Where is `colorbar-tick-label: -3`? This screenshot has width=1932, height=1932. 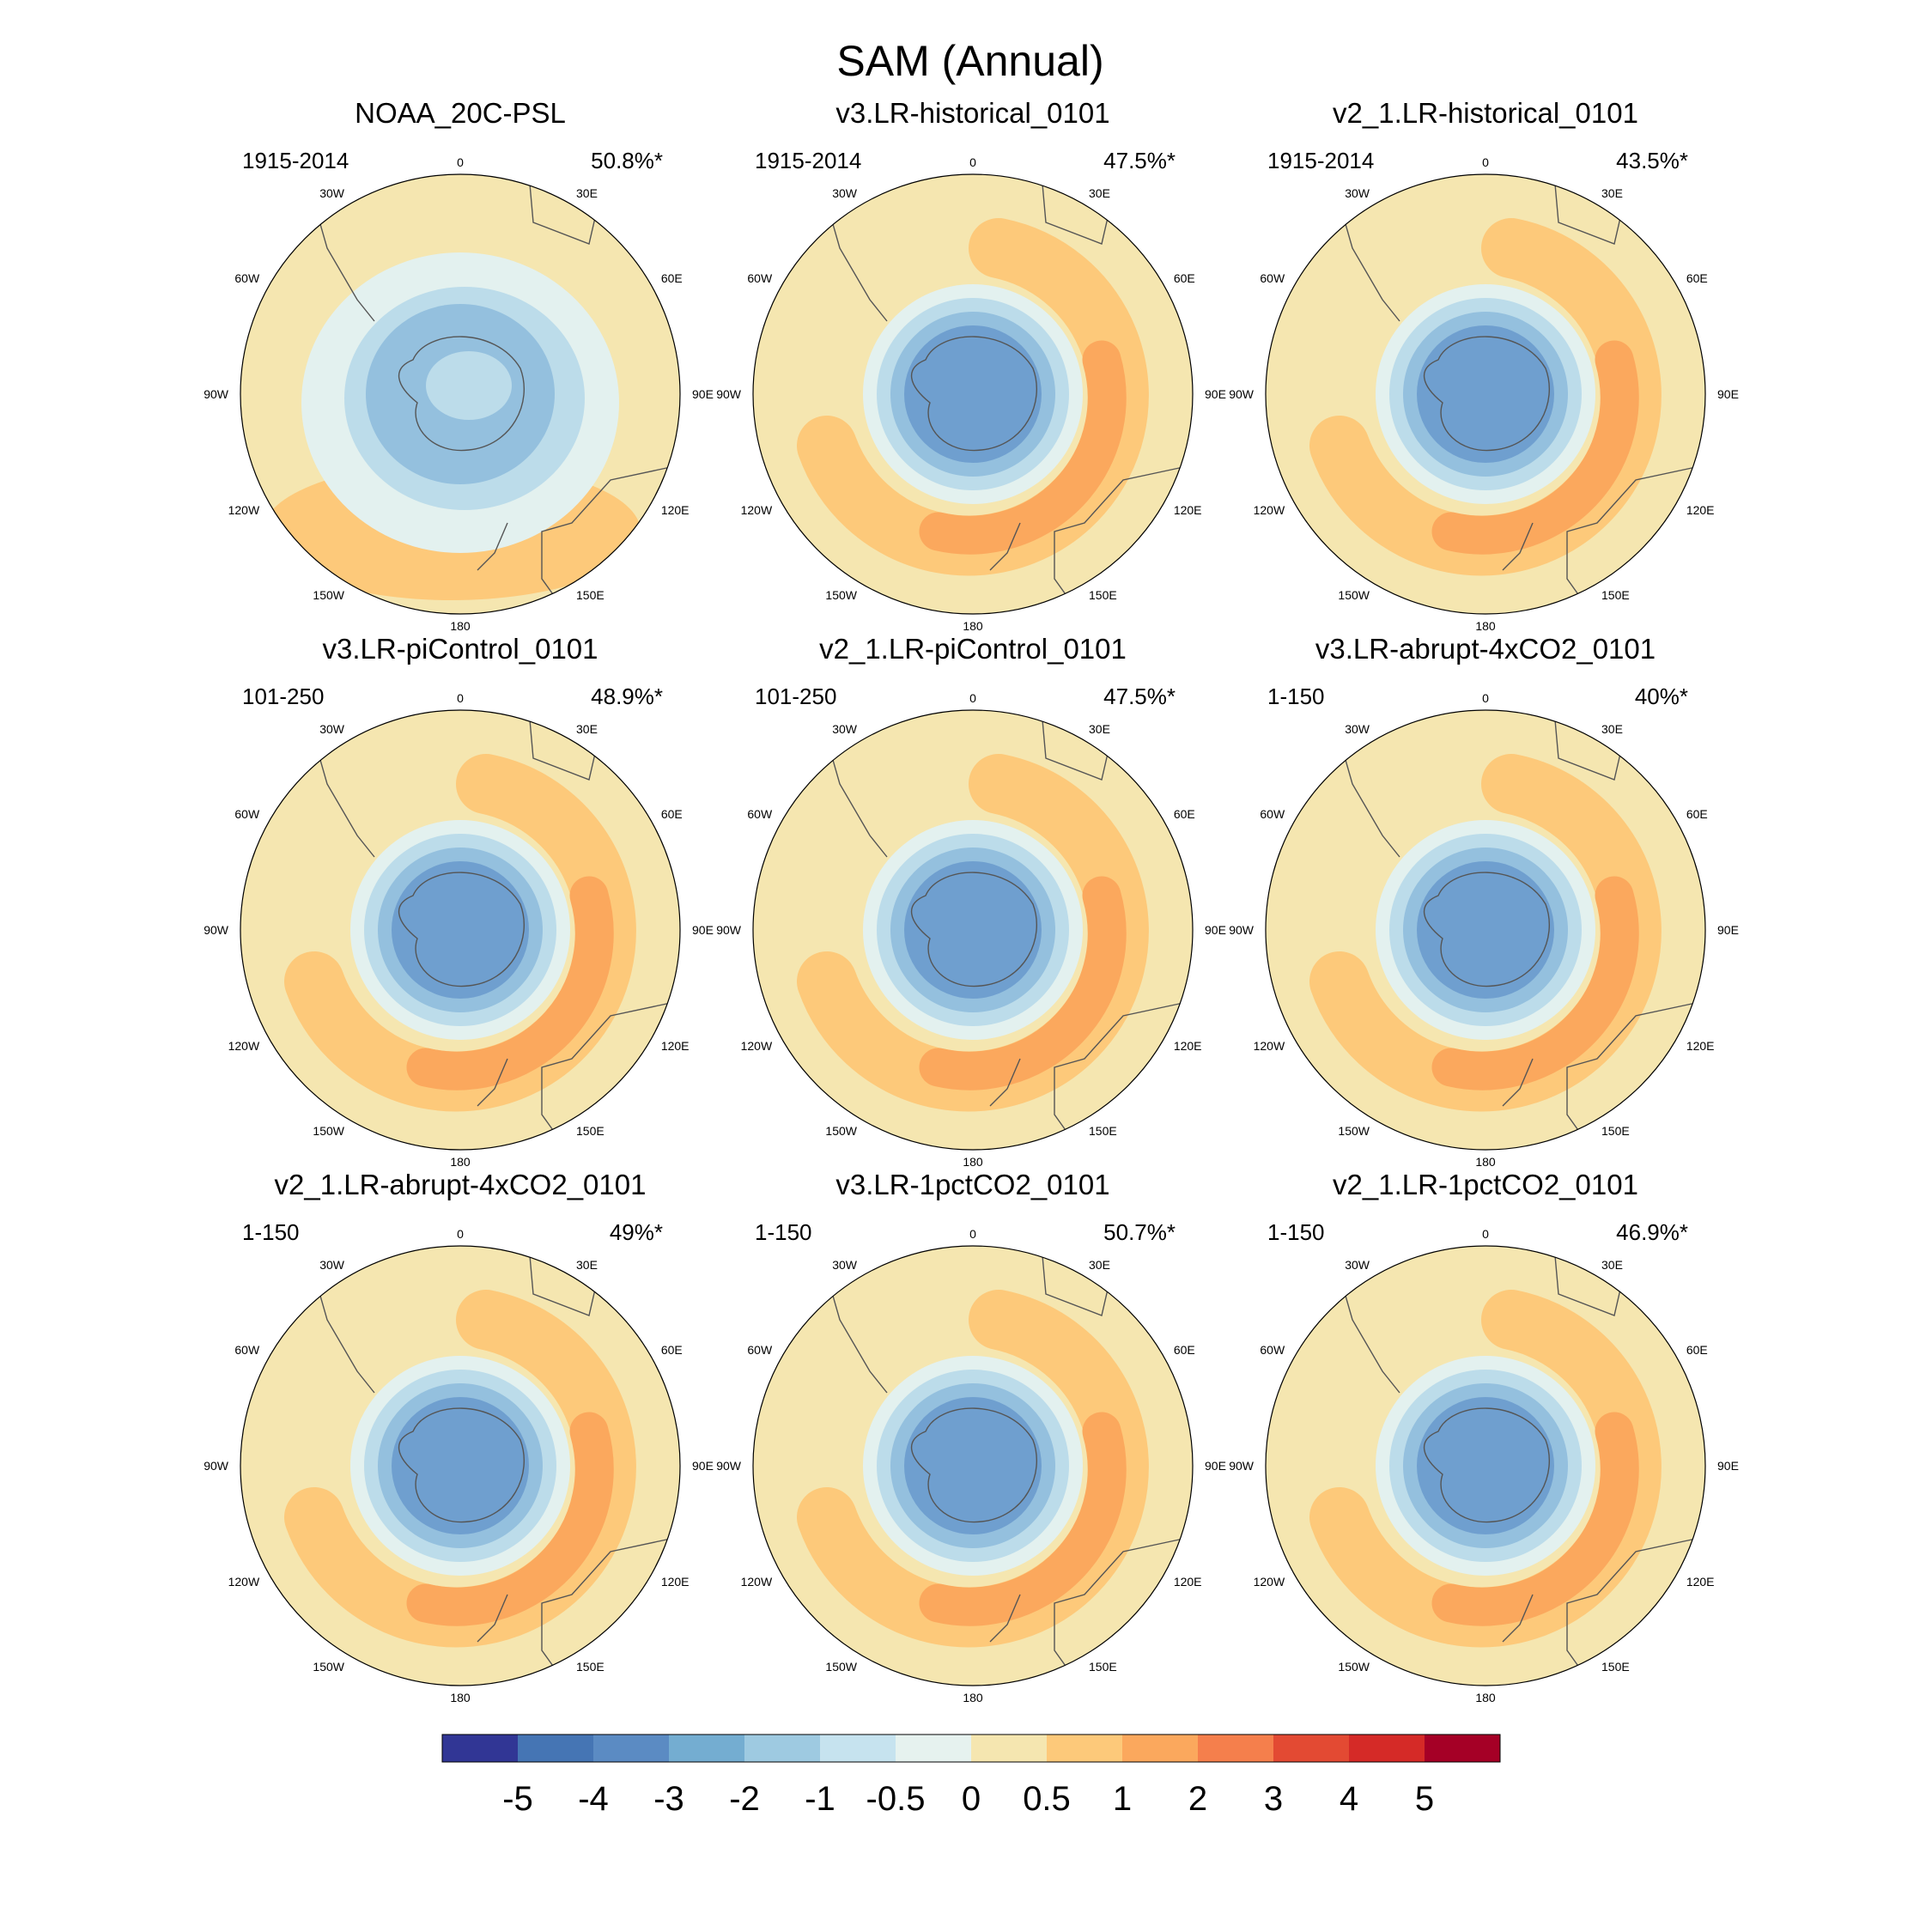 colorbar-tick-label: -3 is located at coordinates (669, 1799).